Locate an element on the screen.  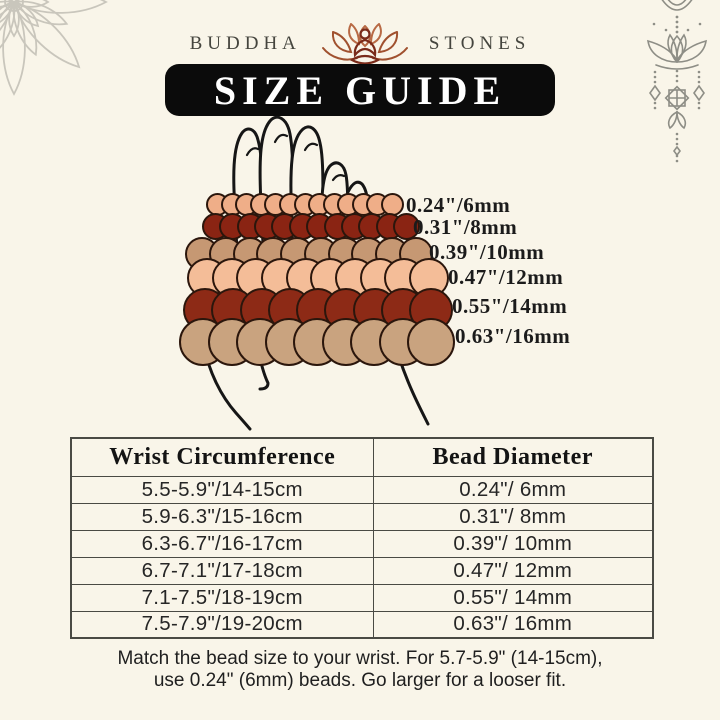
bracelet-size-label: 0.63"/16mm is located at coordinates (513, 336).